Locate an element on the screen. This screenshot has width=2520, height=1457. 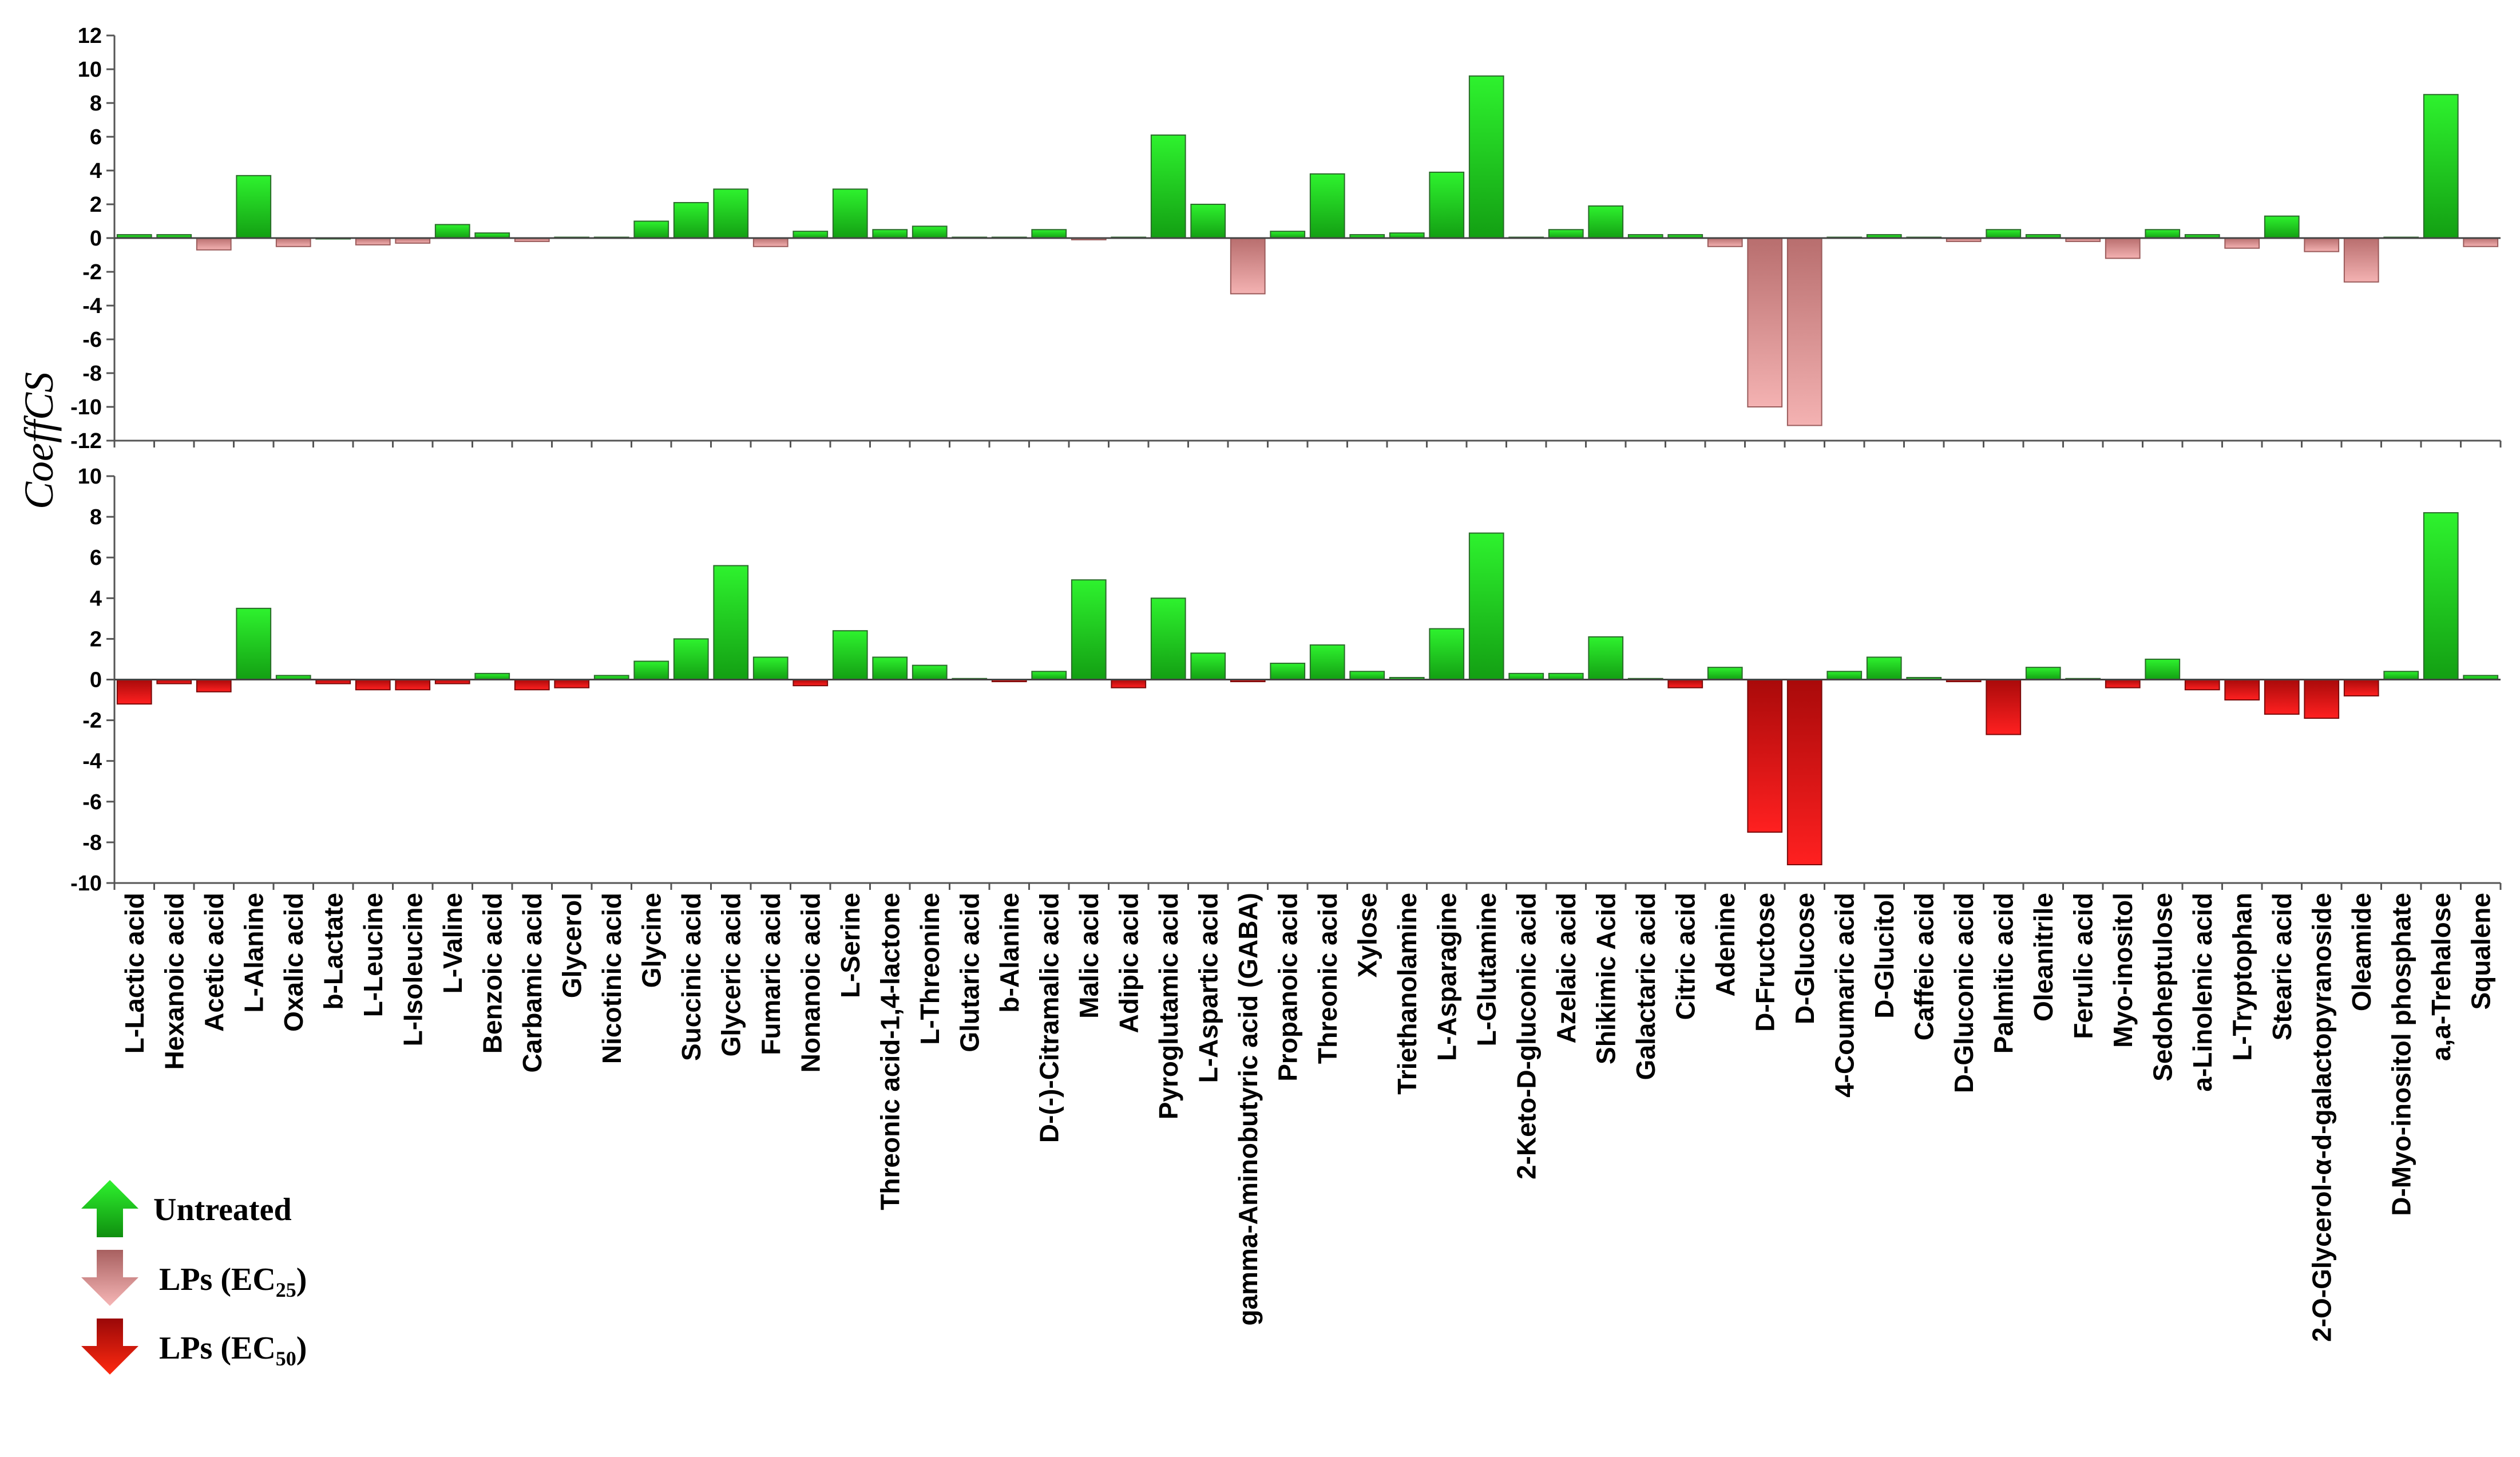
category-label-30: Threonic acid is located at coordinates (1327, 978).